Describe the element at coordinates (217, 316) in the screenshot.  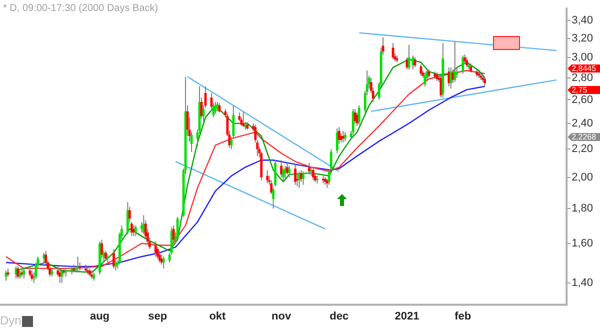
I see `x-tick-label: okt` at that location.